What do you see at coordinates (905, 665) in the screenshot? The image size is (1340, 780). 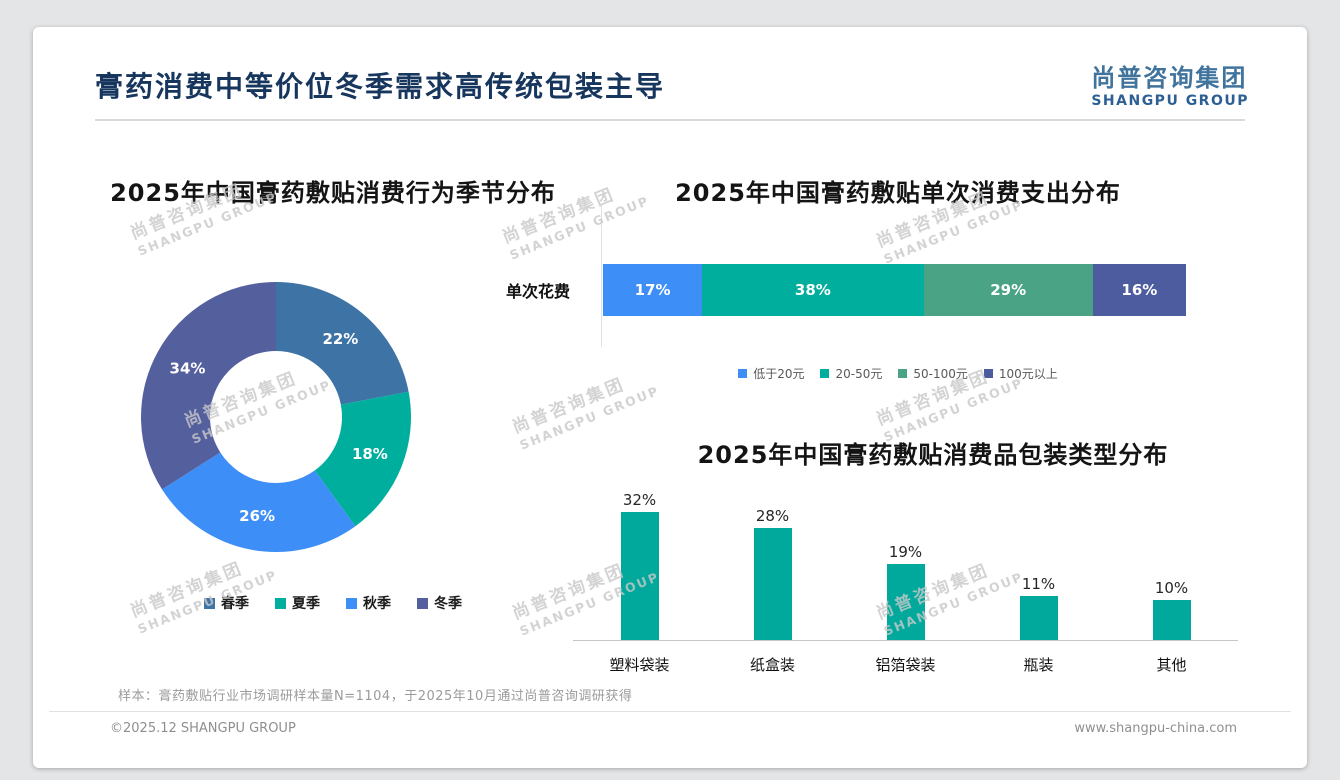 I see `bar-category-label: 铝箔袋装` at bounding box center [905, 665].